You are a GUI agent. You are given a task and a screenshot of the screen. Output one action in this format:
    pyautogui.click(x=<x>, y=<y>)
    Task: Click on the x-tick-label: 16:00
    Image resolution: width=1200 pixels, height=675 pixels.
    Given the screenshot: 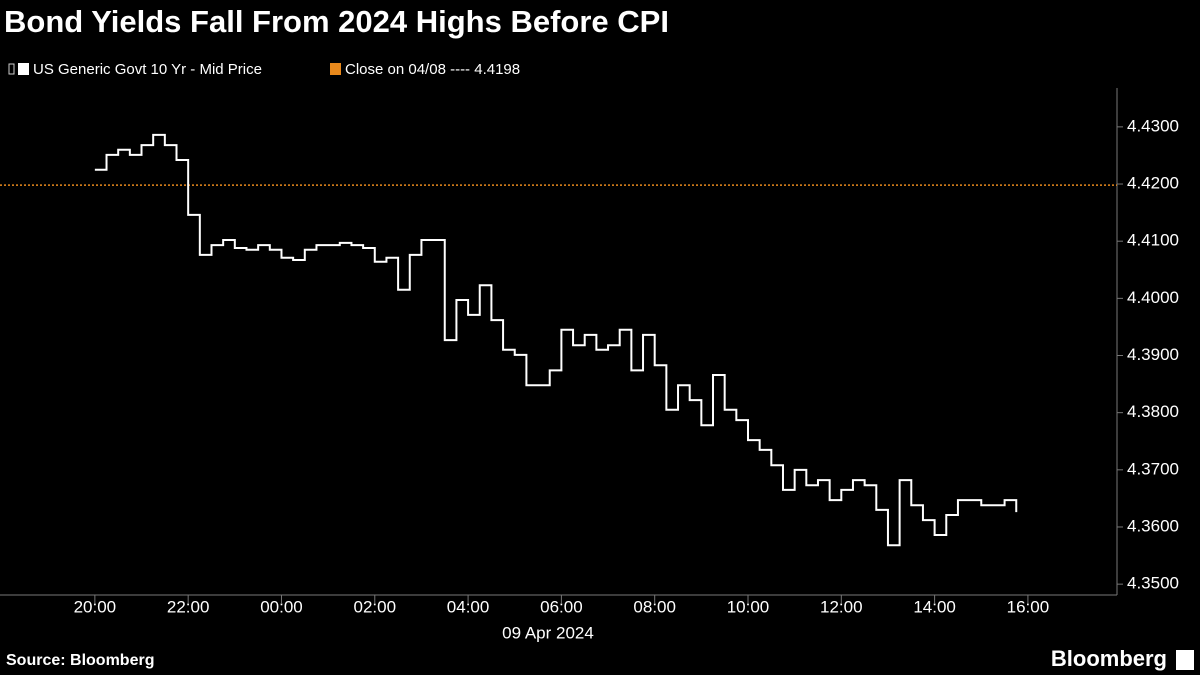 What is the action you would take?
    pyautogui.click(x=1028, y=606)
    